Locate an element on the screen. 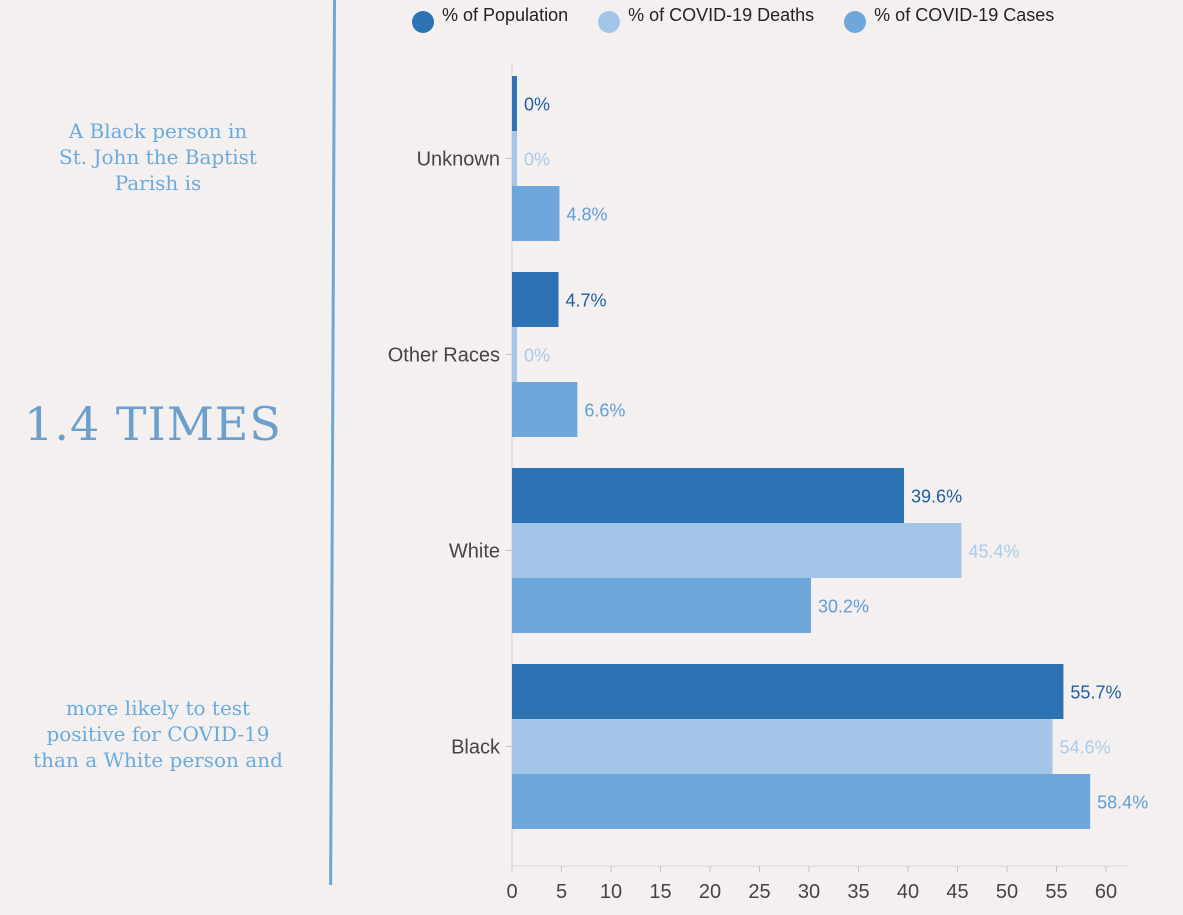  x-tick-label: 0 is located at coordinates (511, 892).